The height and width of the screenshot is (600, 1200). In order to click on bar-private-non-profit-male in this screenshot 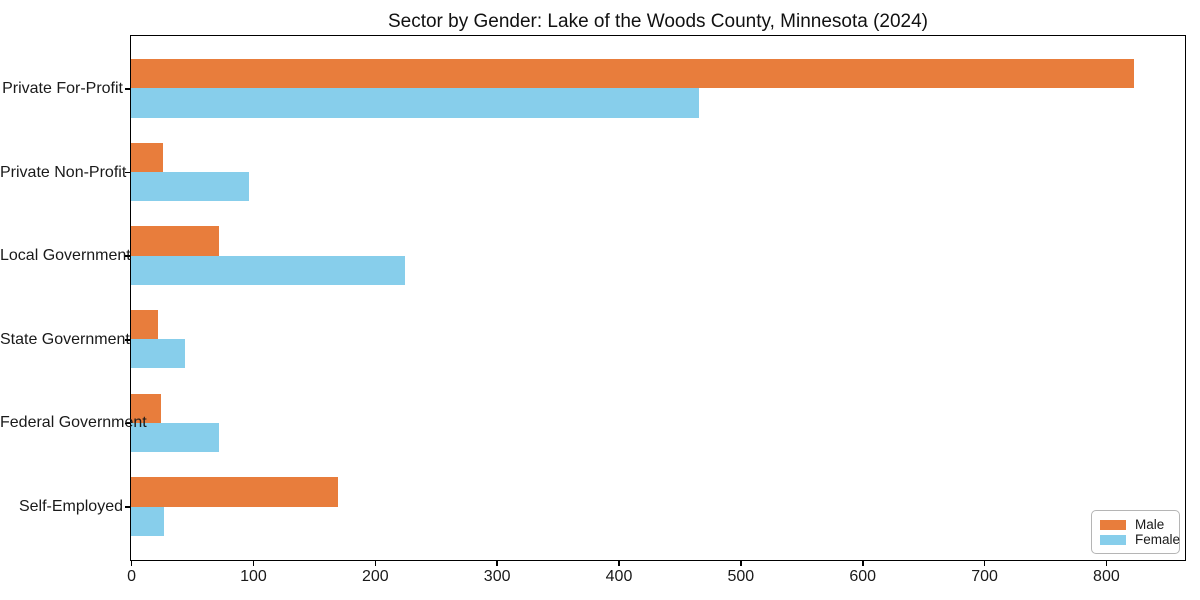, I will do `click(147, 157)`.